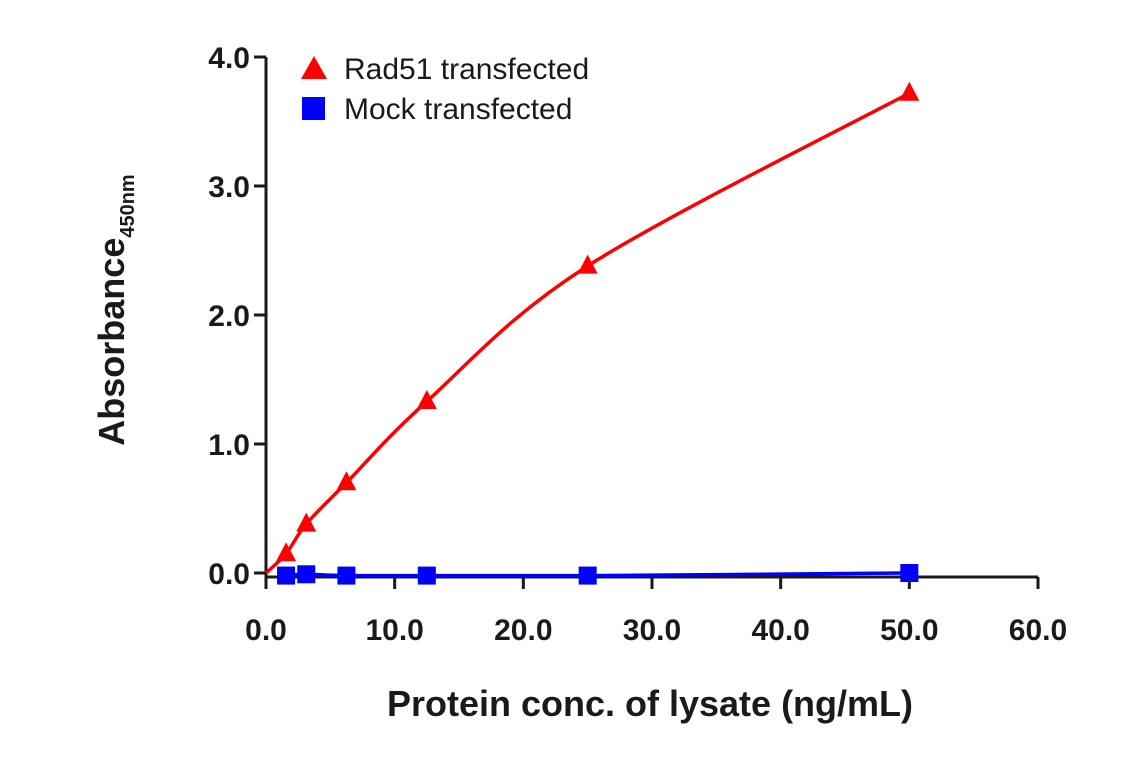 This screenshot has height=768, width=1141. What do you see at coordinates (650, 703) in the screenshot?
I see `x-axis-title: Protein conc. of lysate (ng/mL)` at bounding box center [650, 703].